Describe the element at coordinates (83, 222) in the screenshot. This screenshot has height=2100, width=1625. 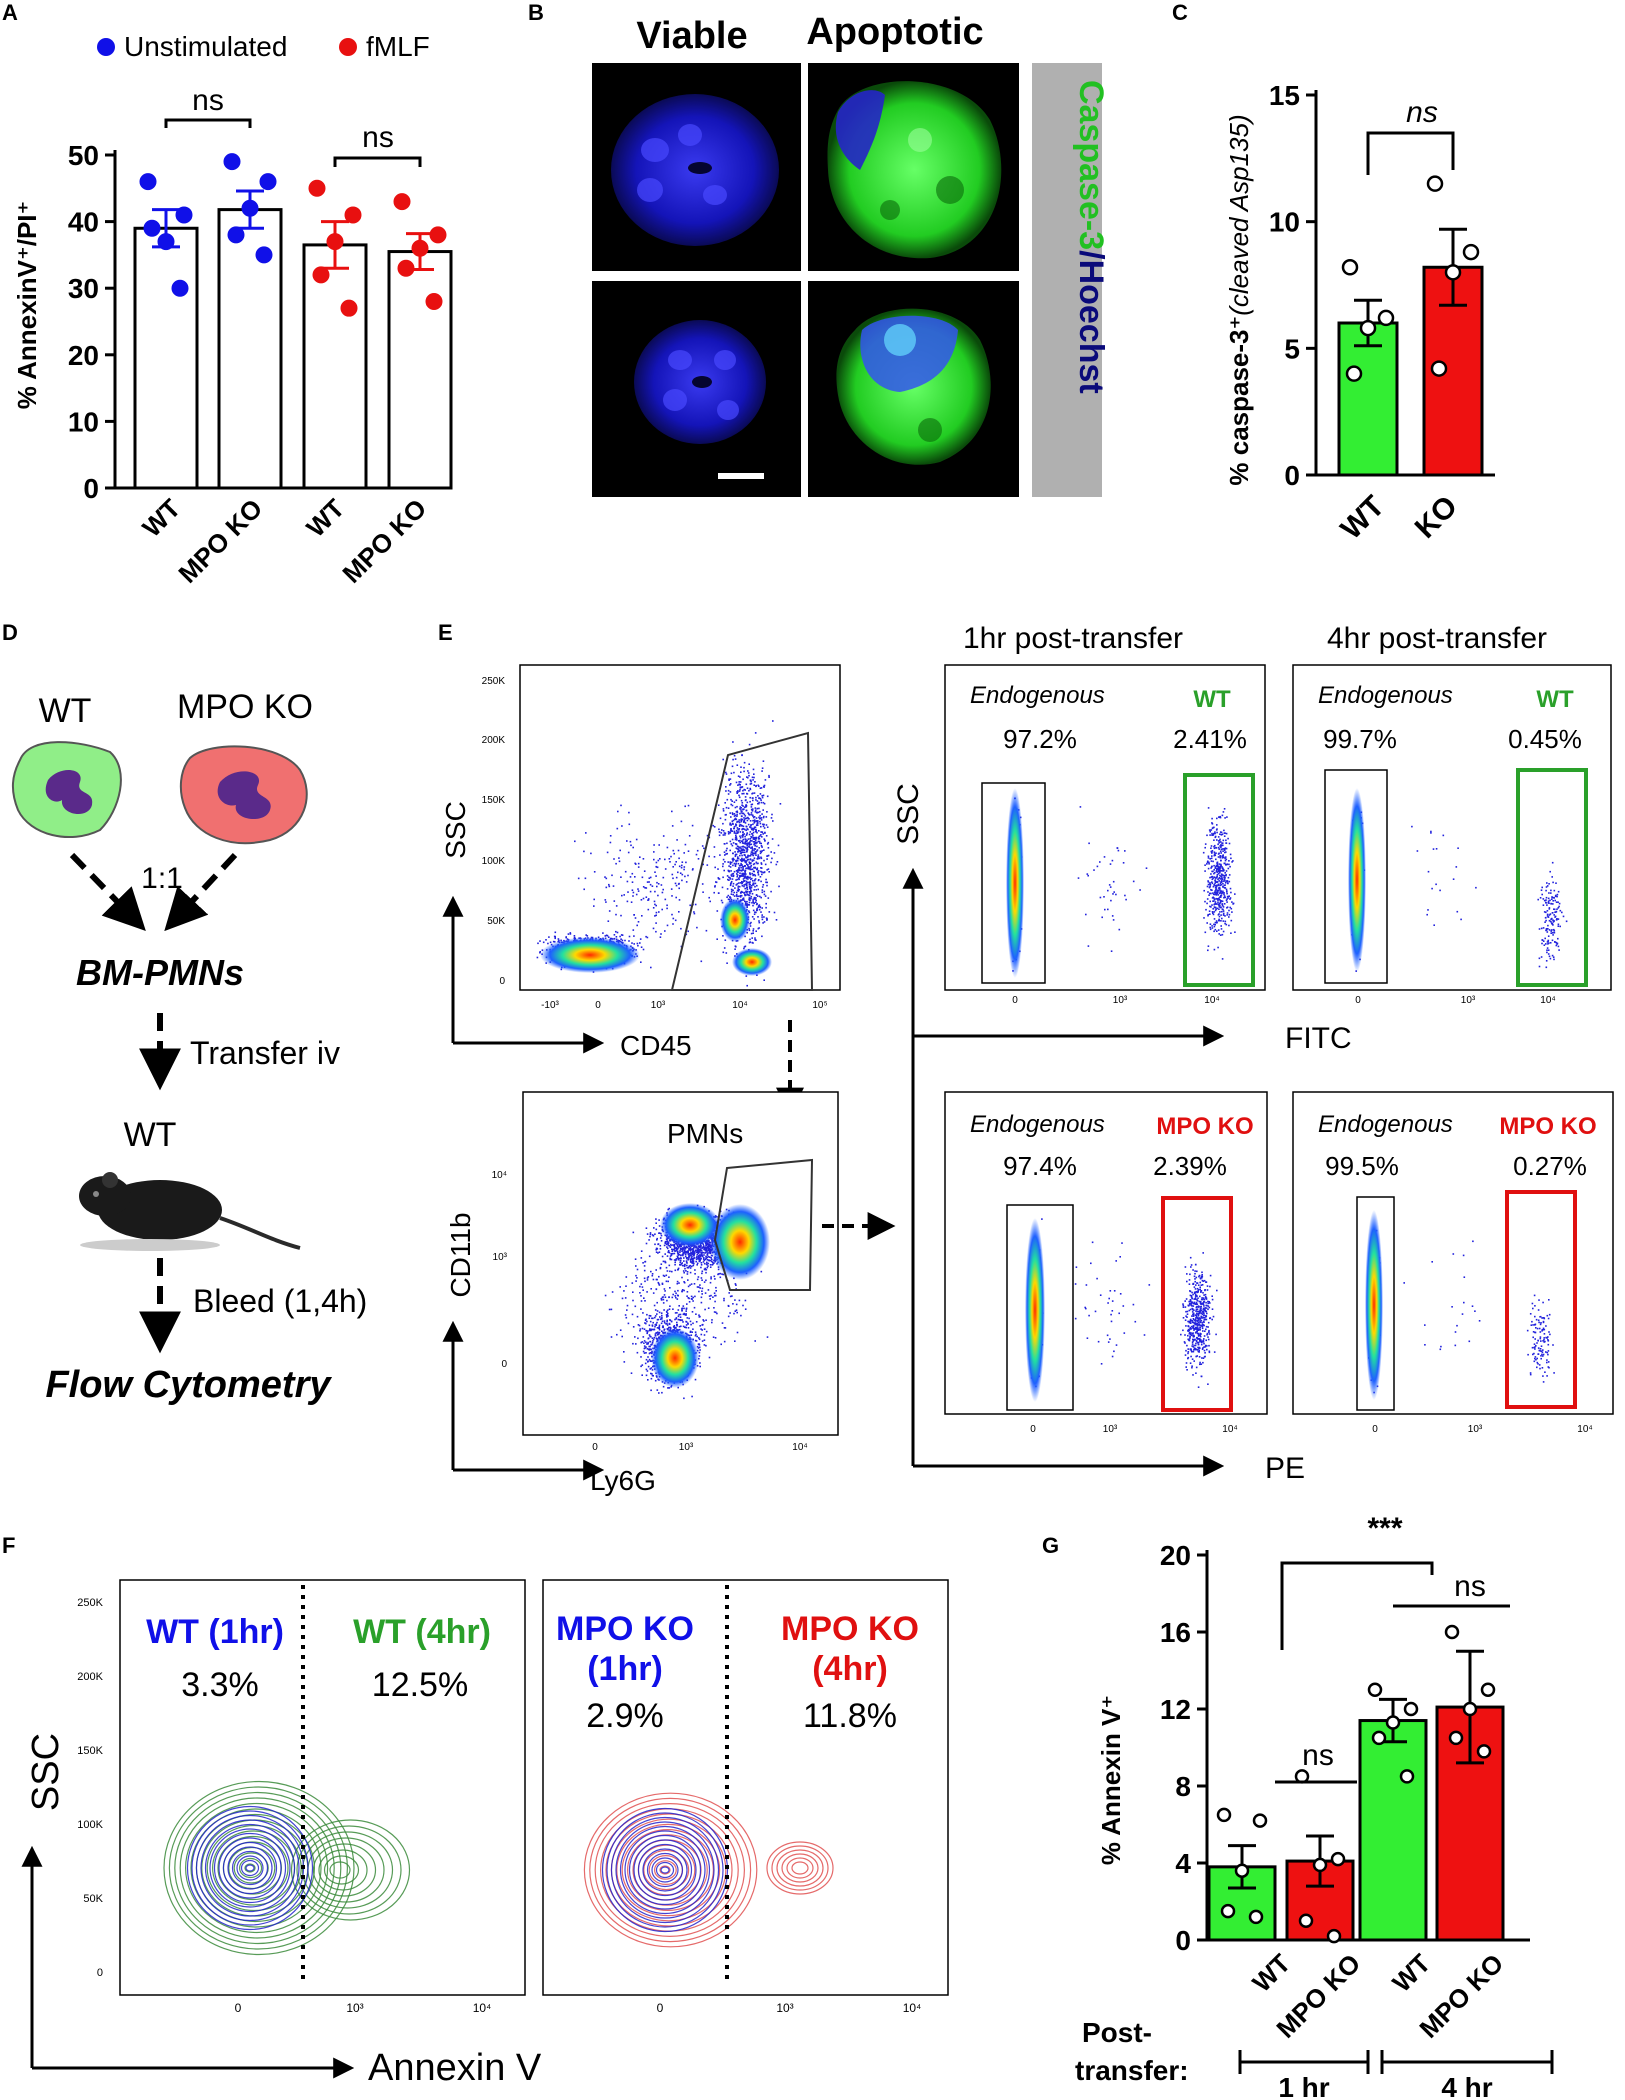
I see `y-tick-label: 40` at that location.